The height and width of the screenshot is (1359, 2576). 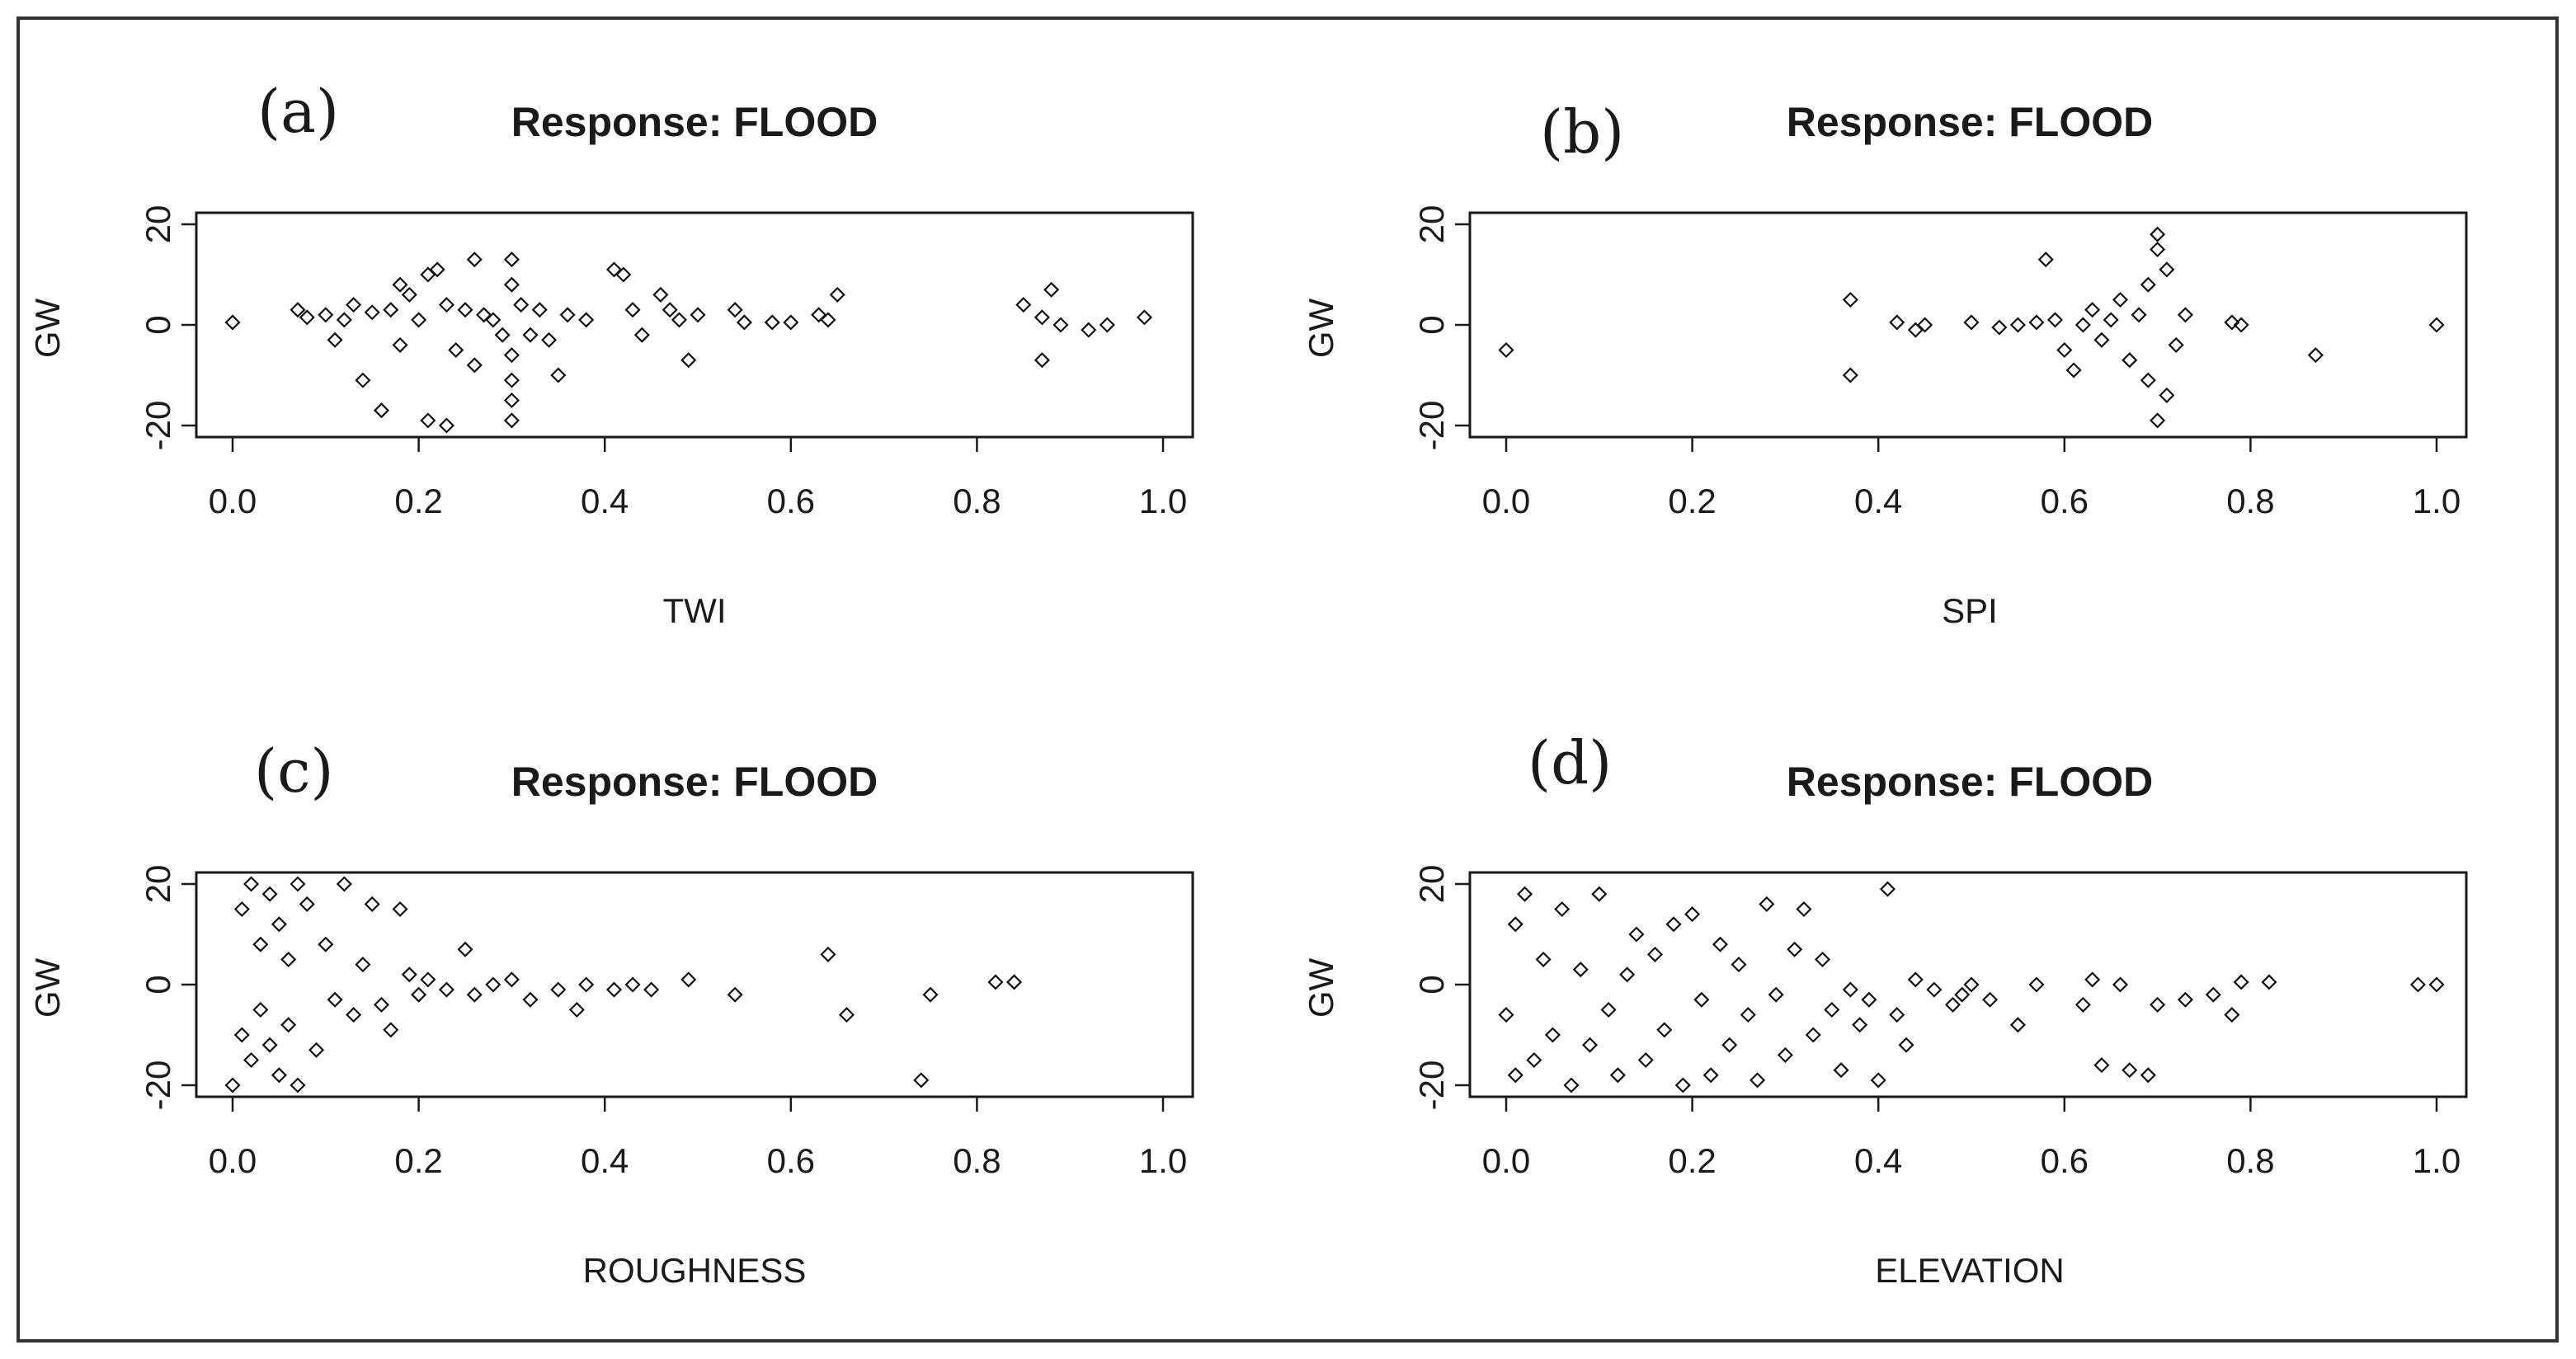 What do you see at coordinates (605, 1160) in the screenshot?
I see `x-tick-label: 0.4` at bounding box center [605, 1160].